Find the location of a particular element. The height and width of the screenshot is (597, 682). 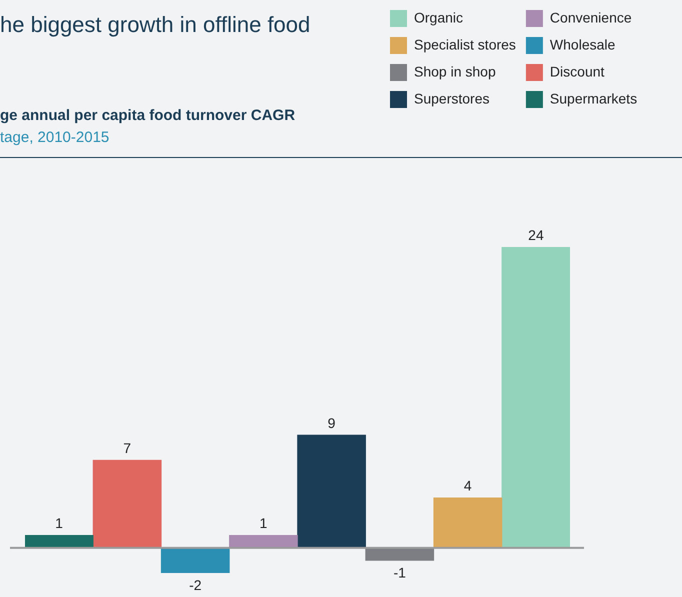

legend-label: Shop in shop is located at coordinates (455, 71).